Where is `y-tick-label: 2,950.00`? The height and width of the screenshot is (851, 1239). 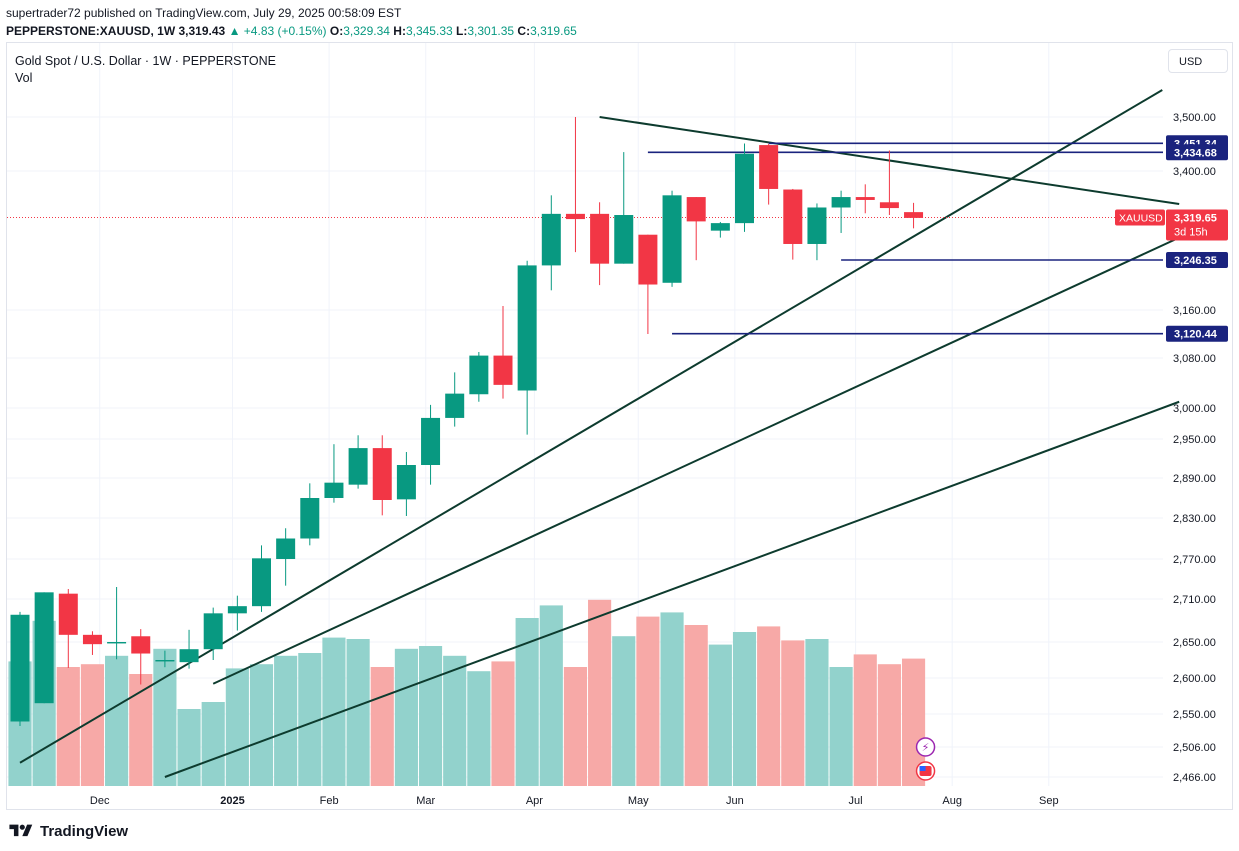 y-tick-label: 2,950.00 is located at coordinates (1194, 440).